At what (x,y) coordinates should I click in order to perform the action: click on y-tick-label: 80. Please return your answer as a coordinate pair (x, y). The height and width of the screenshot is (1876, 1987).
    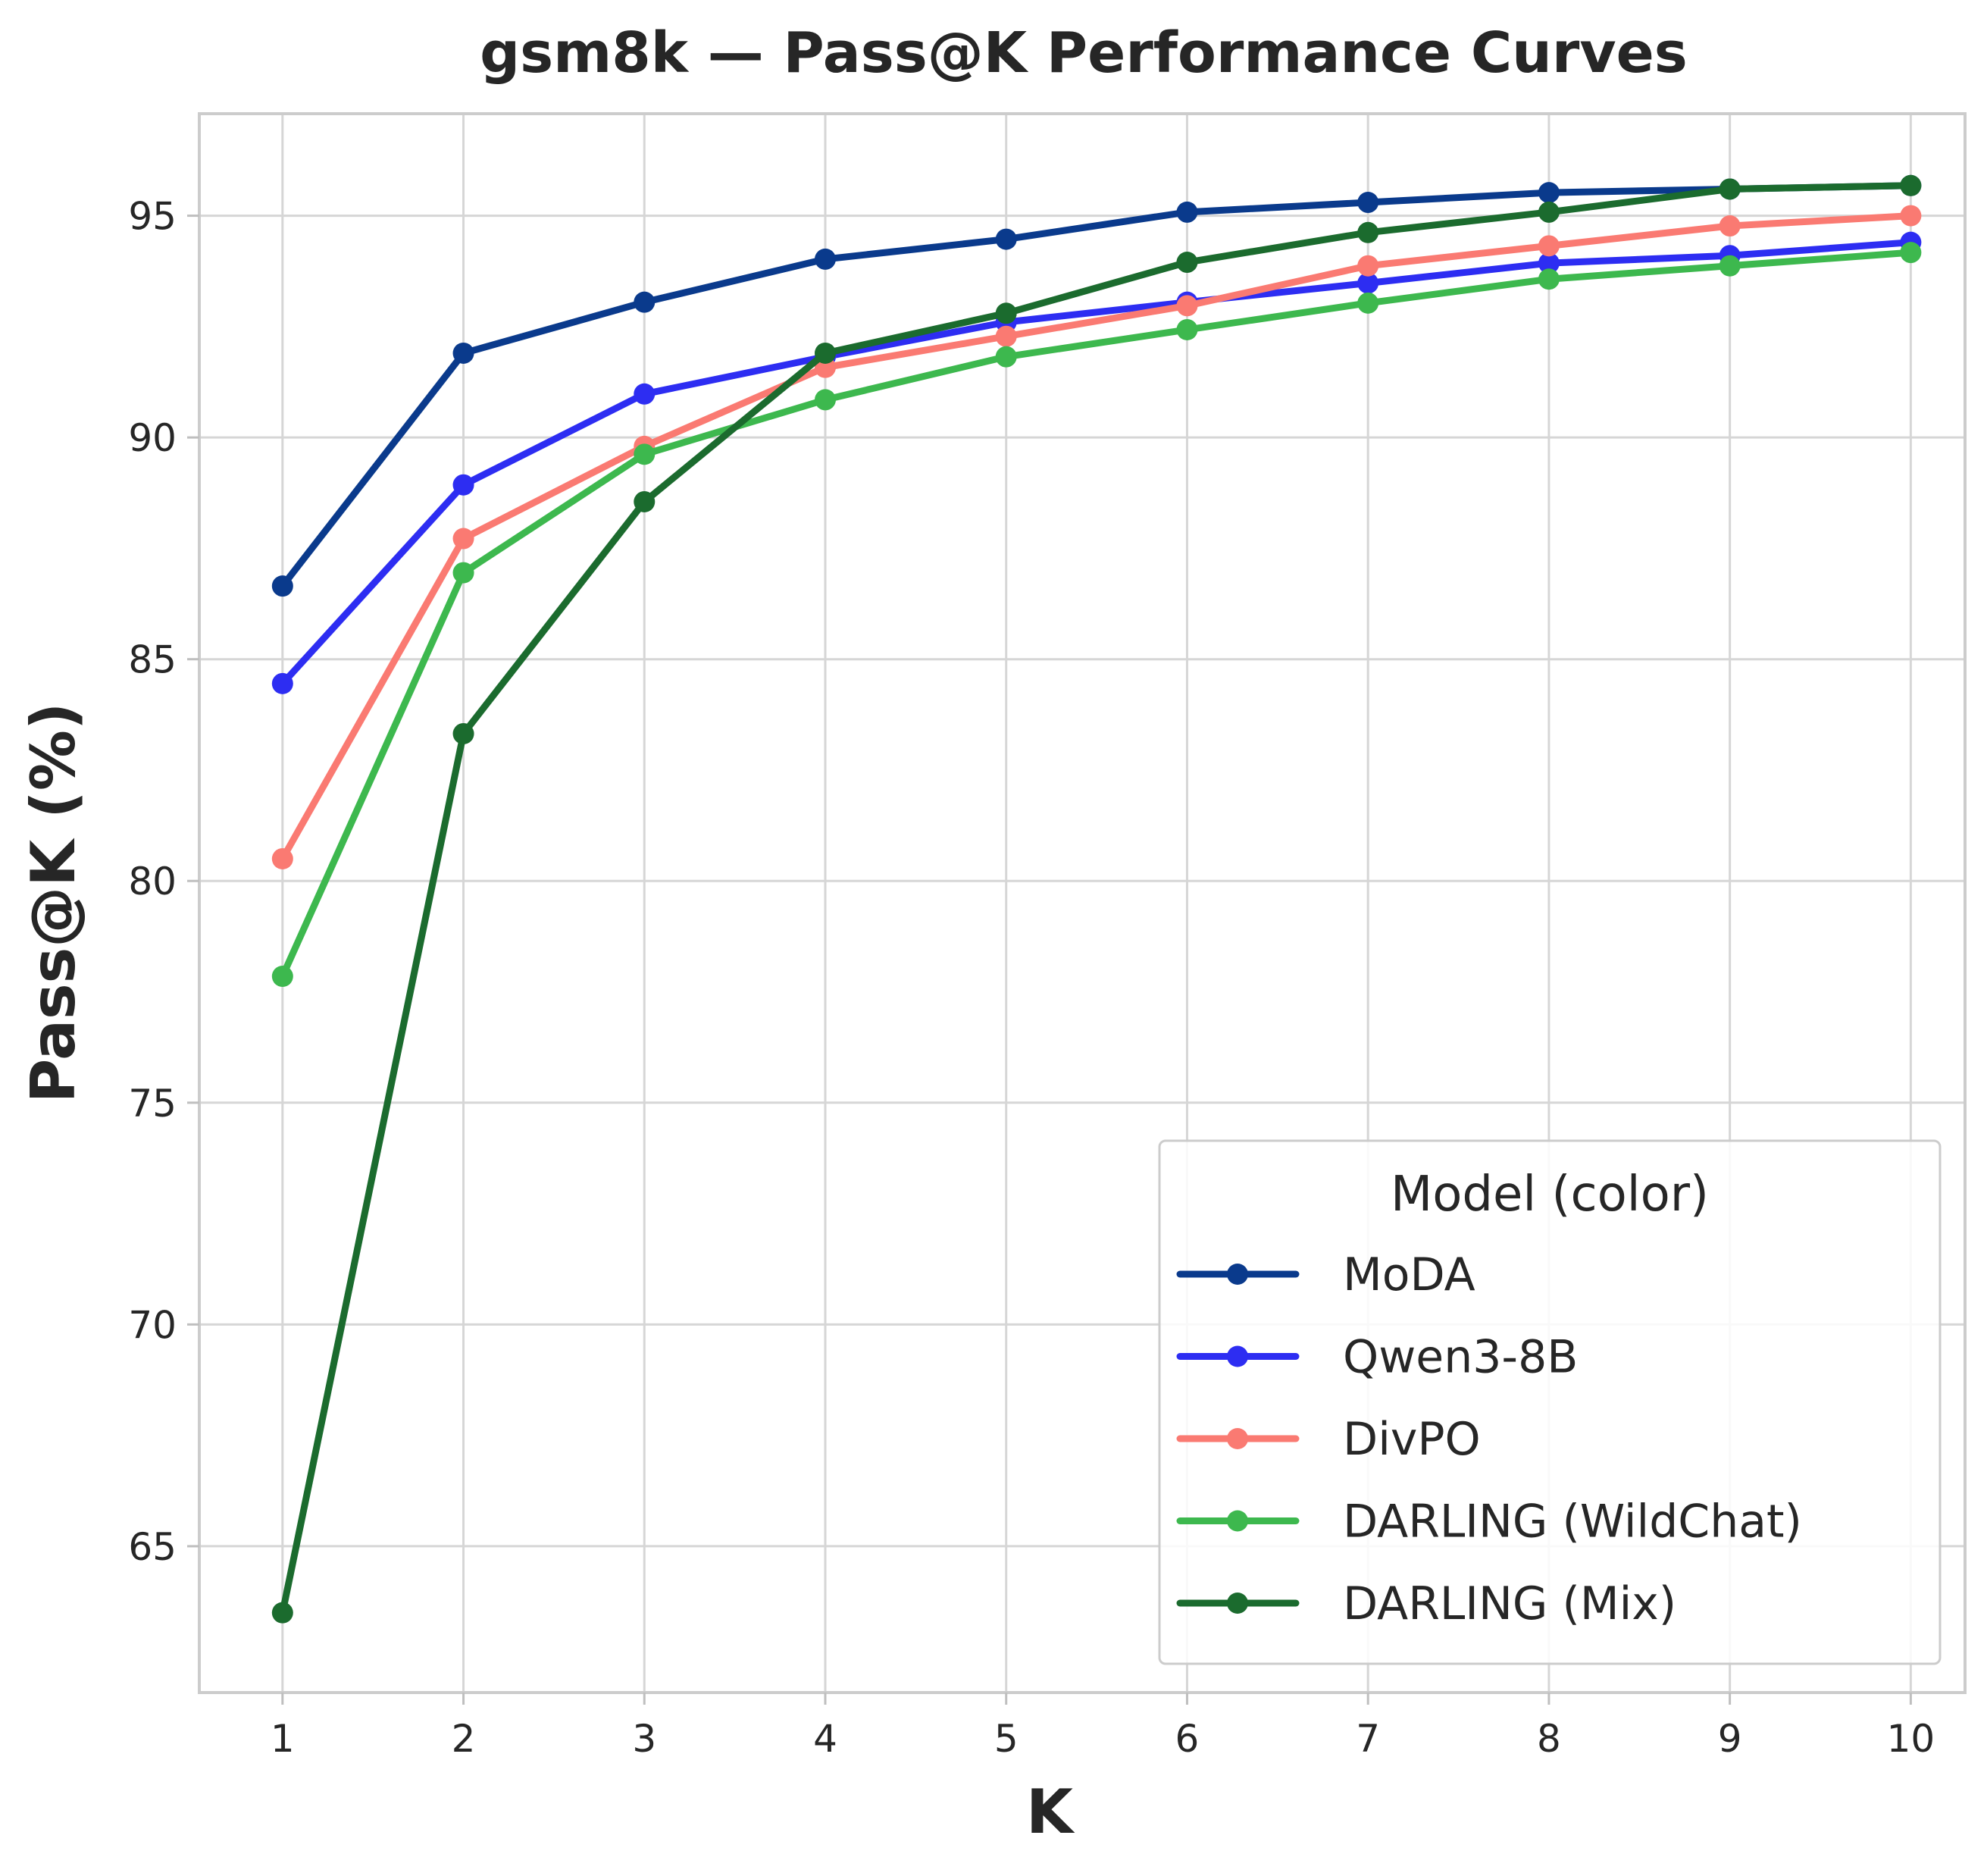
    Looking at the image, I should click on (152, 882).